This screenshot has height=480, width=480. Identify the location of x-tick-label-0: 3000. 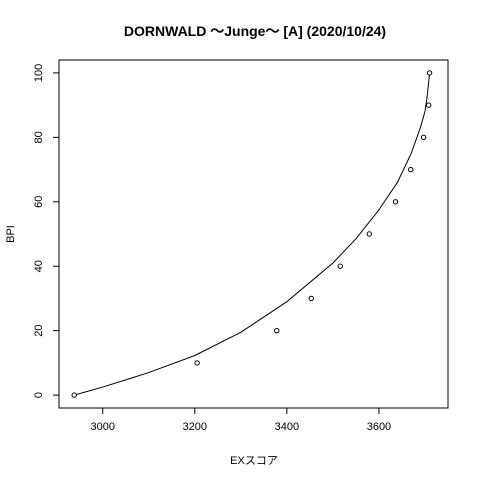
(102, 427).